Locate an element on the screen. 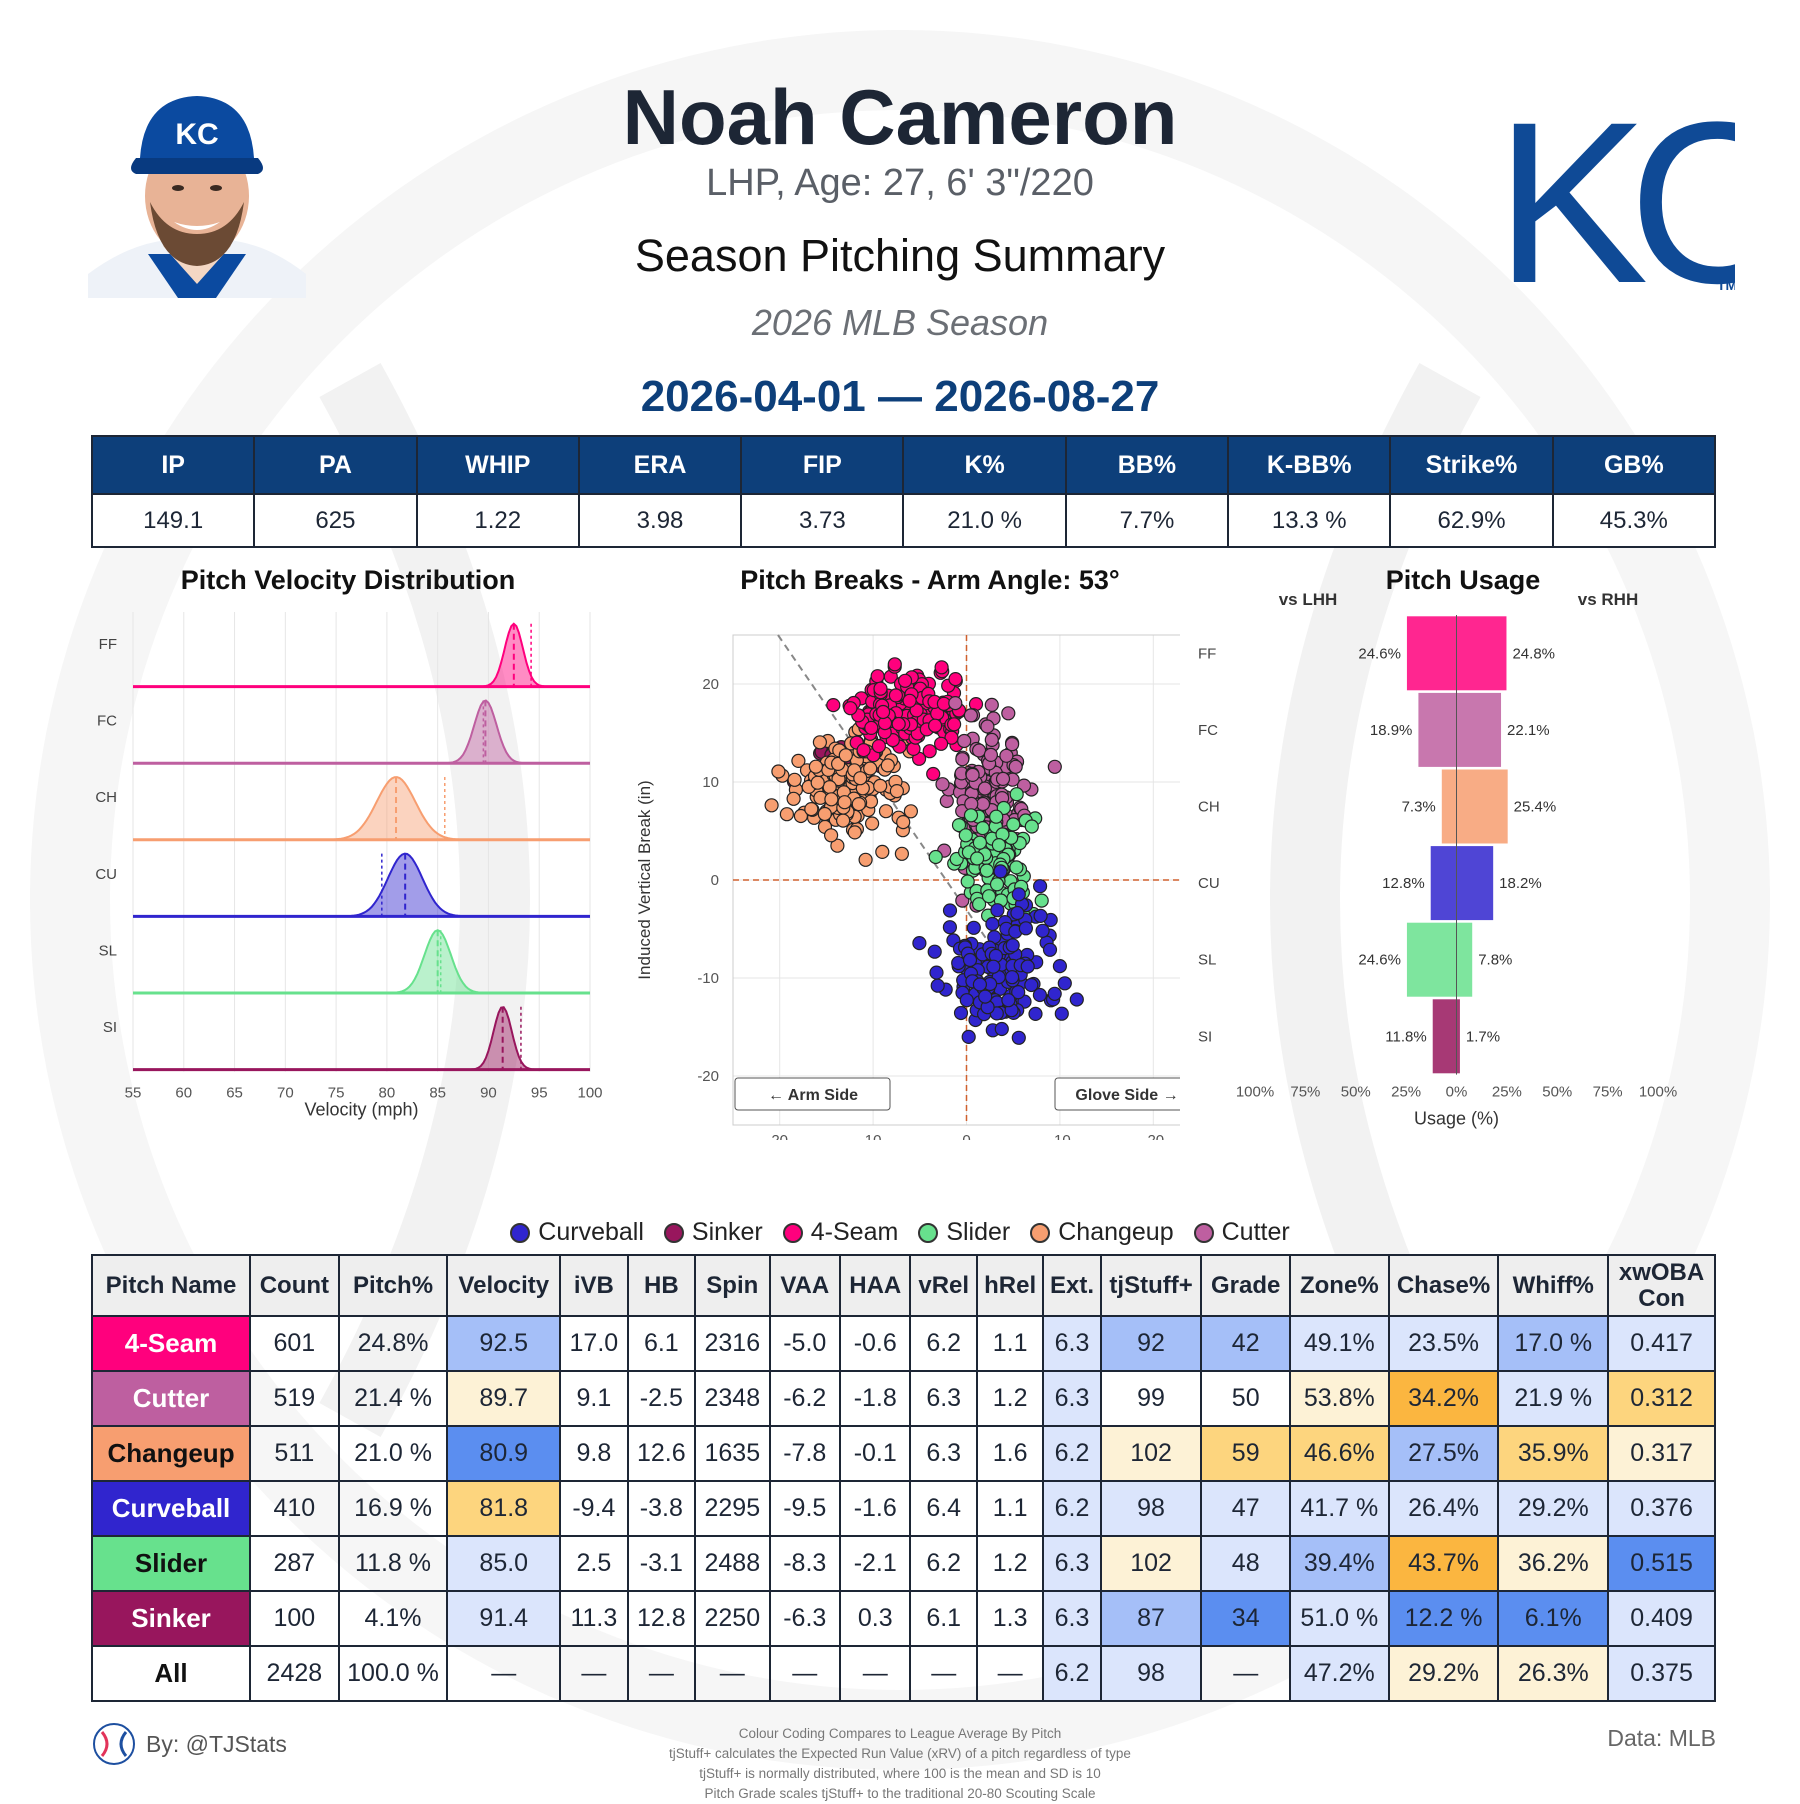 This screenshot has width=1800, height=1804. usage-right-label: vs RHH is located at coordinates (1608, 599).